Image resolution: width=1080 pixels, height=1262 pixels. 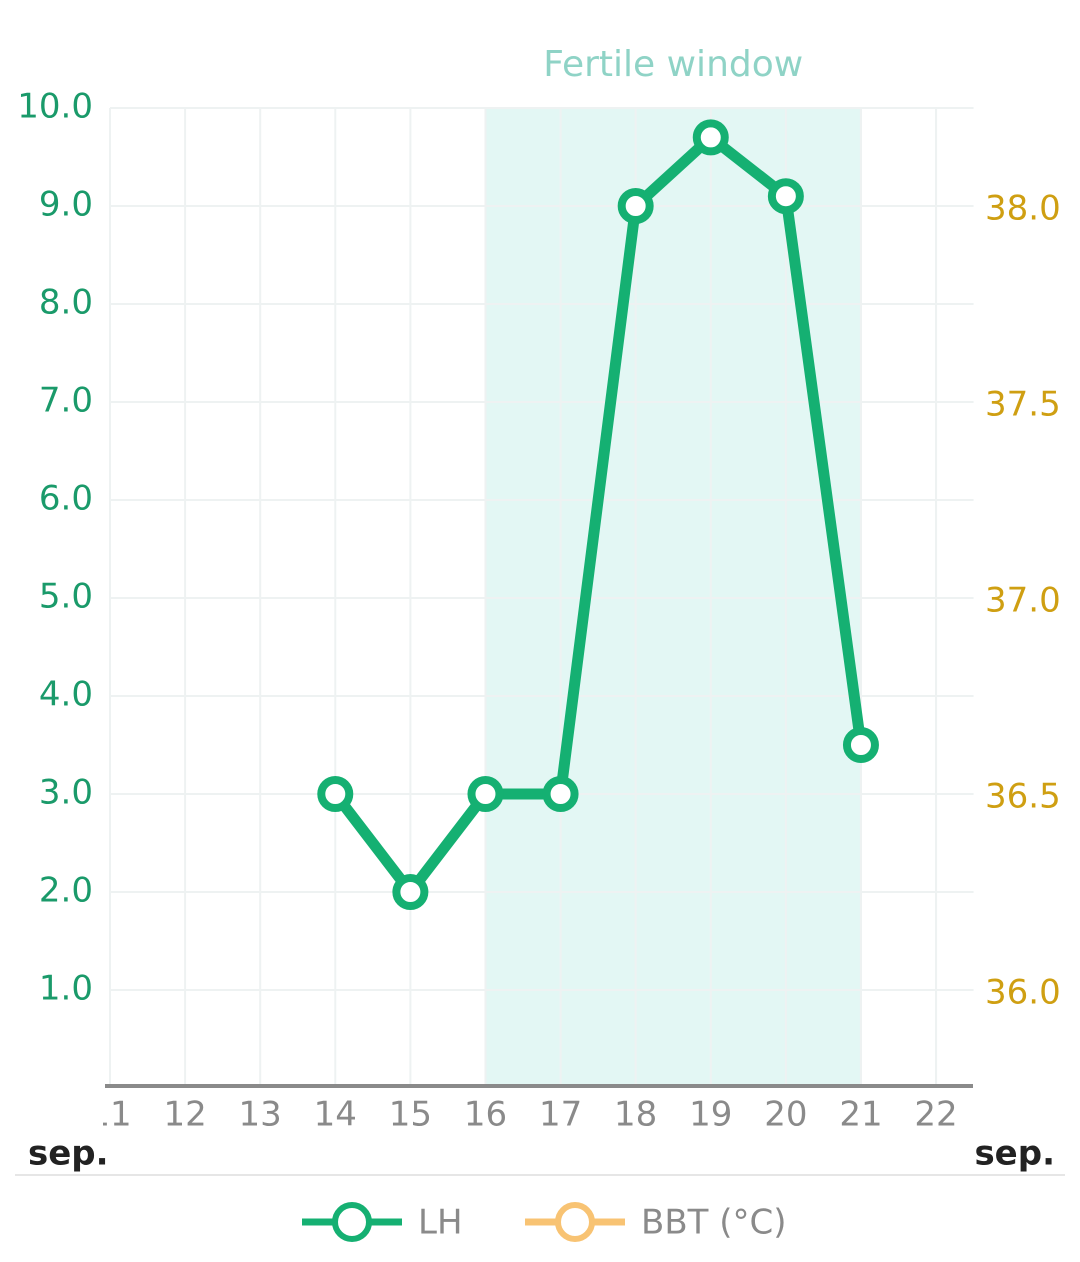 What do you see at coordinates (335, 1115) in the screenshot?
I see `x-tick-label: 14` at bounding box center [335, 1115].